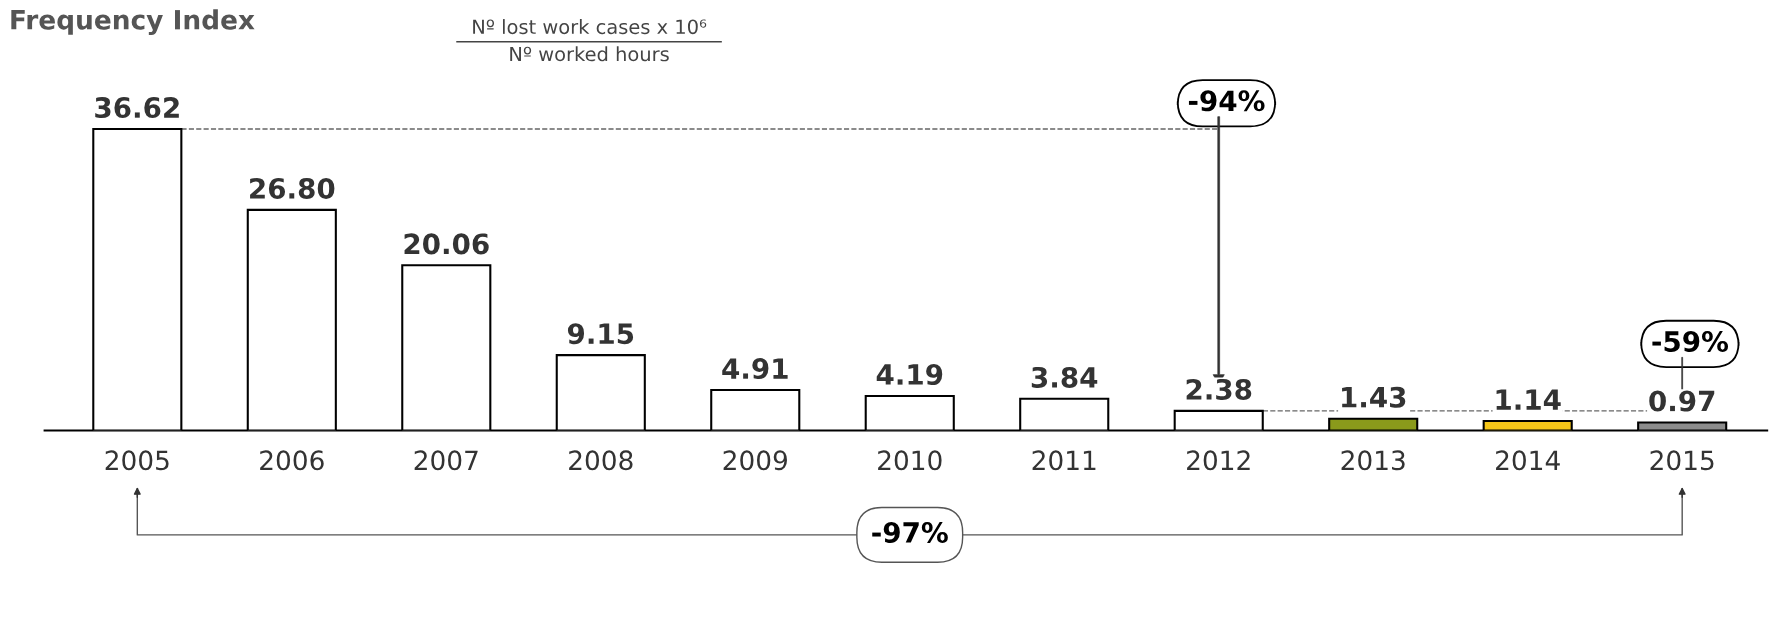 The height and width of the screenshot is (633, 1785). I want to click on data-label: 9.15, so click(600, 334).